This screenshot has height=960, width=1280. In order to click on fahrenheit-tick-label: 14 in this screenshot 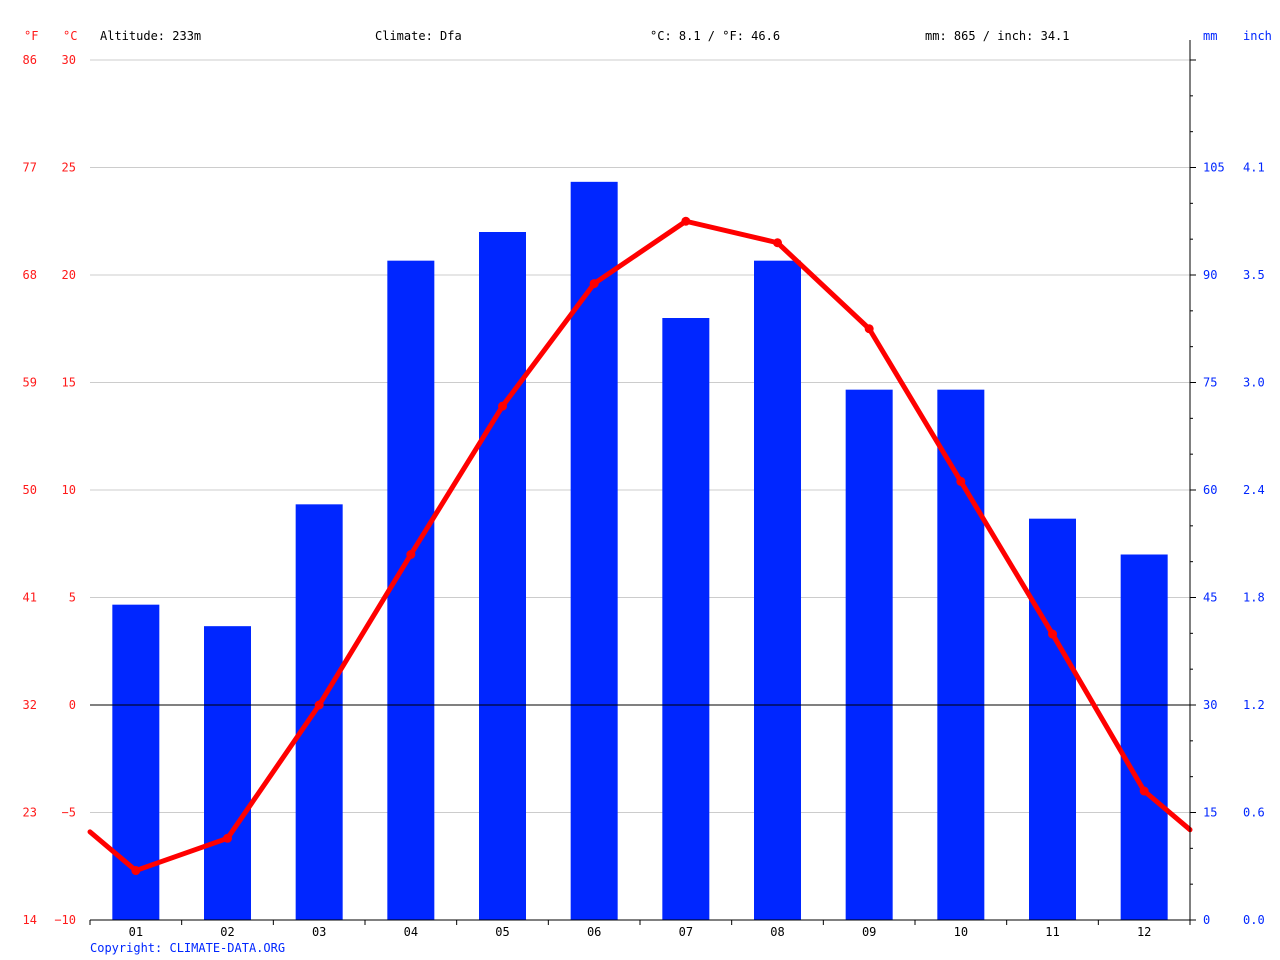, I will do `click(30, 920)`.